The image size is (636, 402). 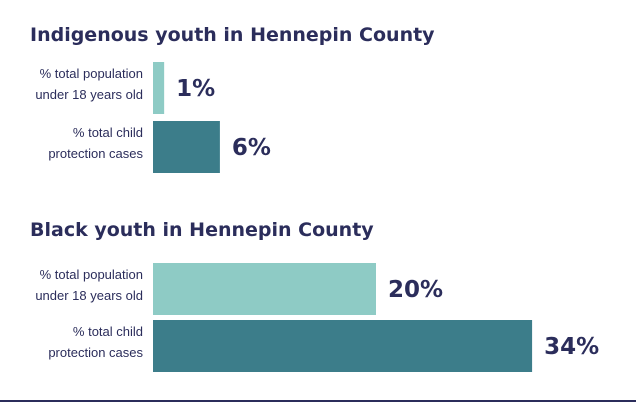 What do you see at coordinates (202, 230) in the screenshot?
I see `group-title: Black youth in Hennepin County` at bounding box center [202, 230].